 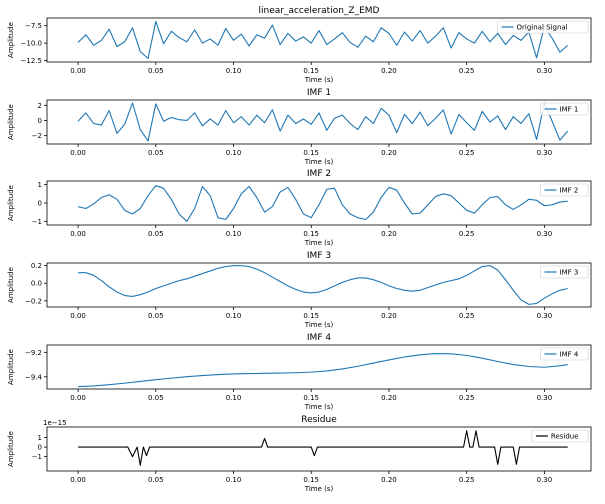 What do you see at coordinates (319, 174) in the screenshot?
I see `panel-title: IMF 2` at bounding box center [319, 174].